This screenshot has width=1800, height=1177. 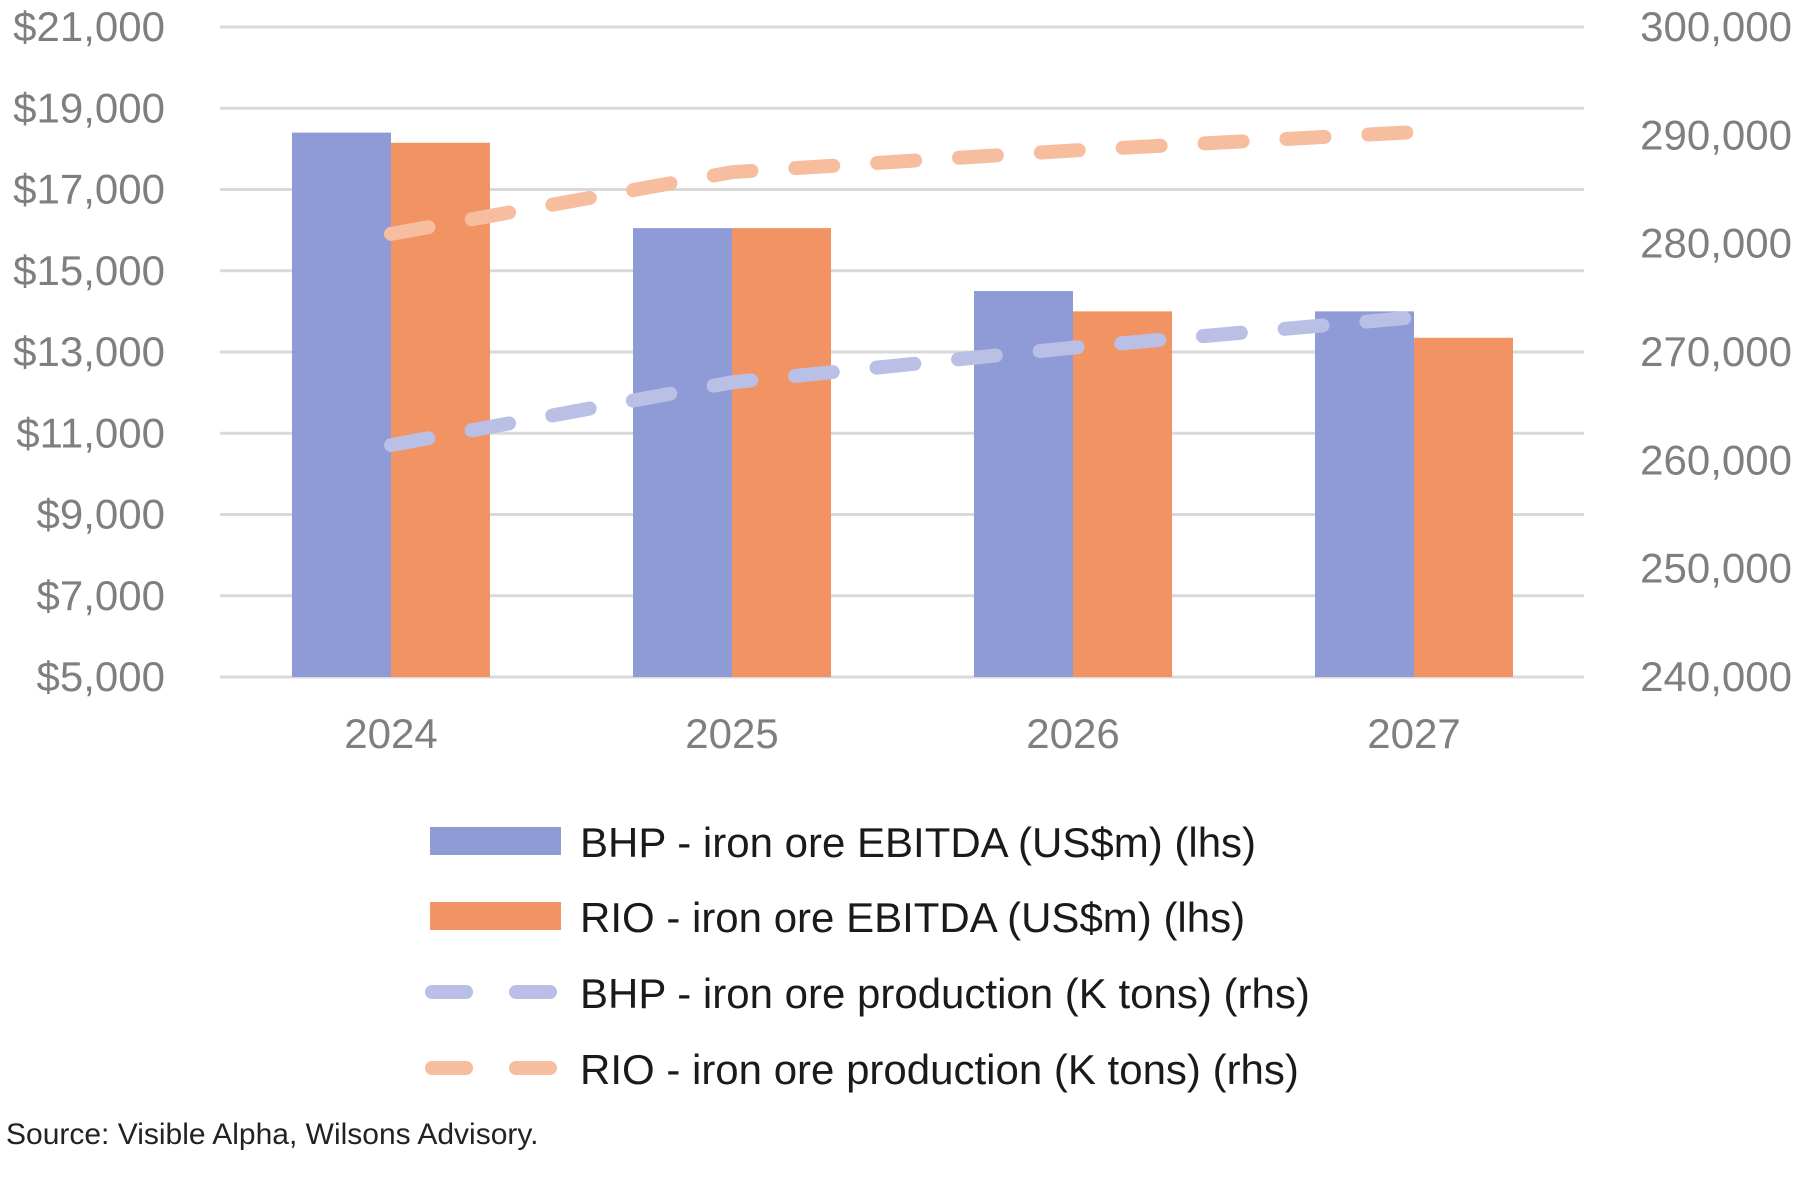 I want to click on y-left-tick-label: $15,000, so click(x=89, y=270).